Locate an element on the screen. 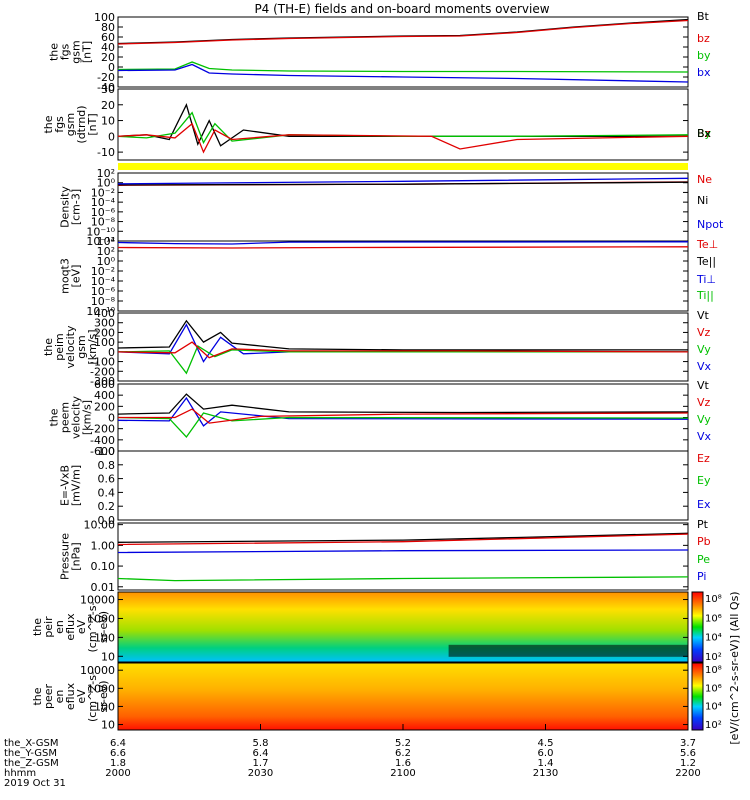 Image resolution: width=750 pixels, height=800 pixels. legend-entry-Ex: Ex is located at coordinates (704, 504).